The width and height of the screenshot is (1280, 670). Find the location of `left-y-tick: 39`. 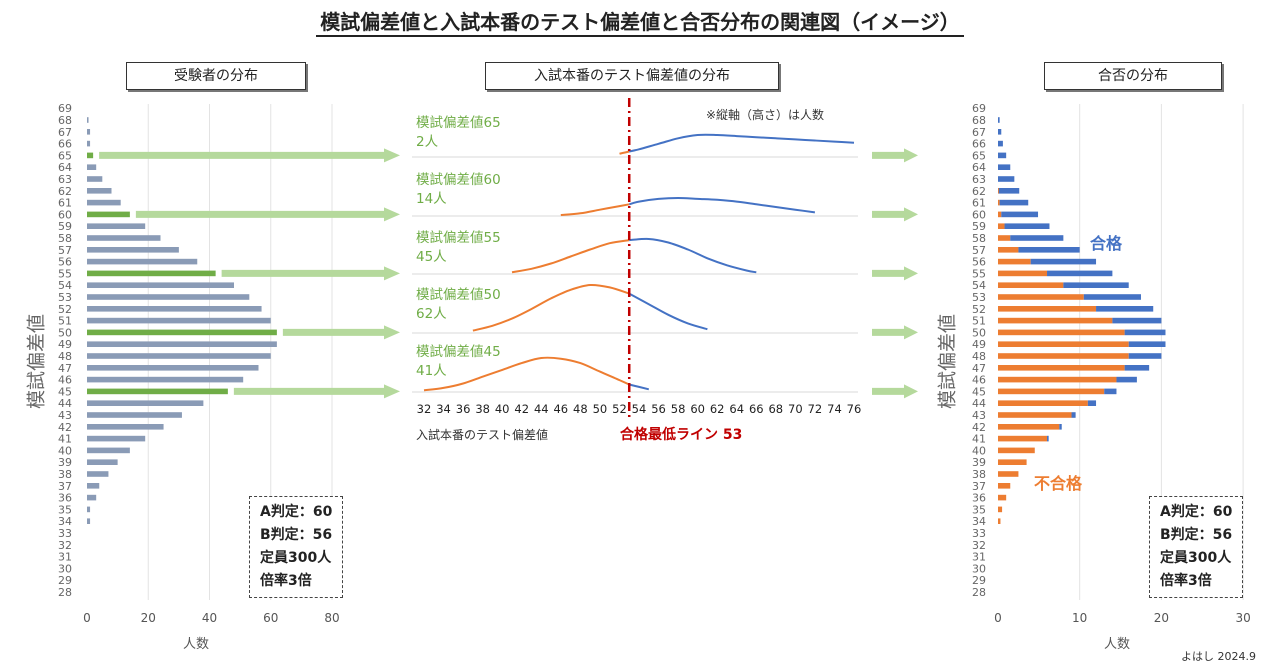

left-y-tick: 39 is located at coordinates (65, 462).